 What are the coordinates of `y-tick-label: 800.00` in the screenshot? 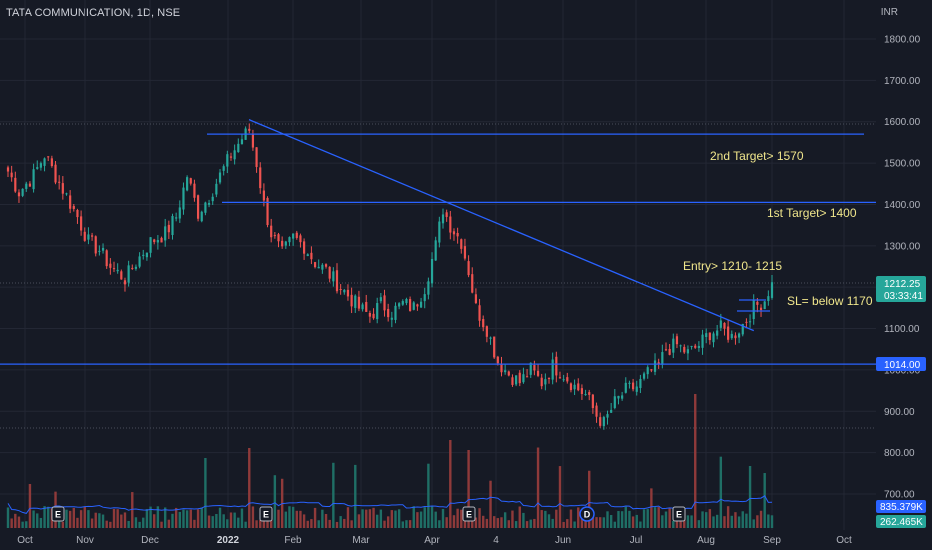 It's located at (899, 453).